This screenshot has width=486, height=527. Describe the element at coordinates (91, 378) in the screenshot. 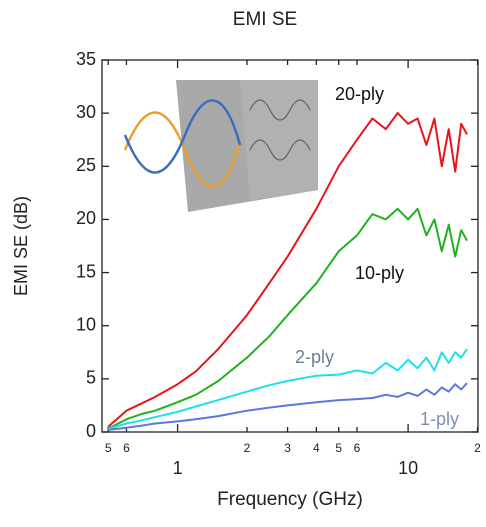

I see `y-tick-label: 5` at that location.